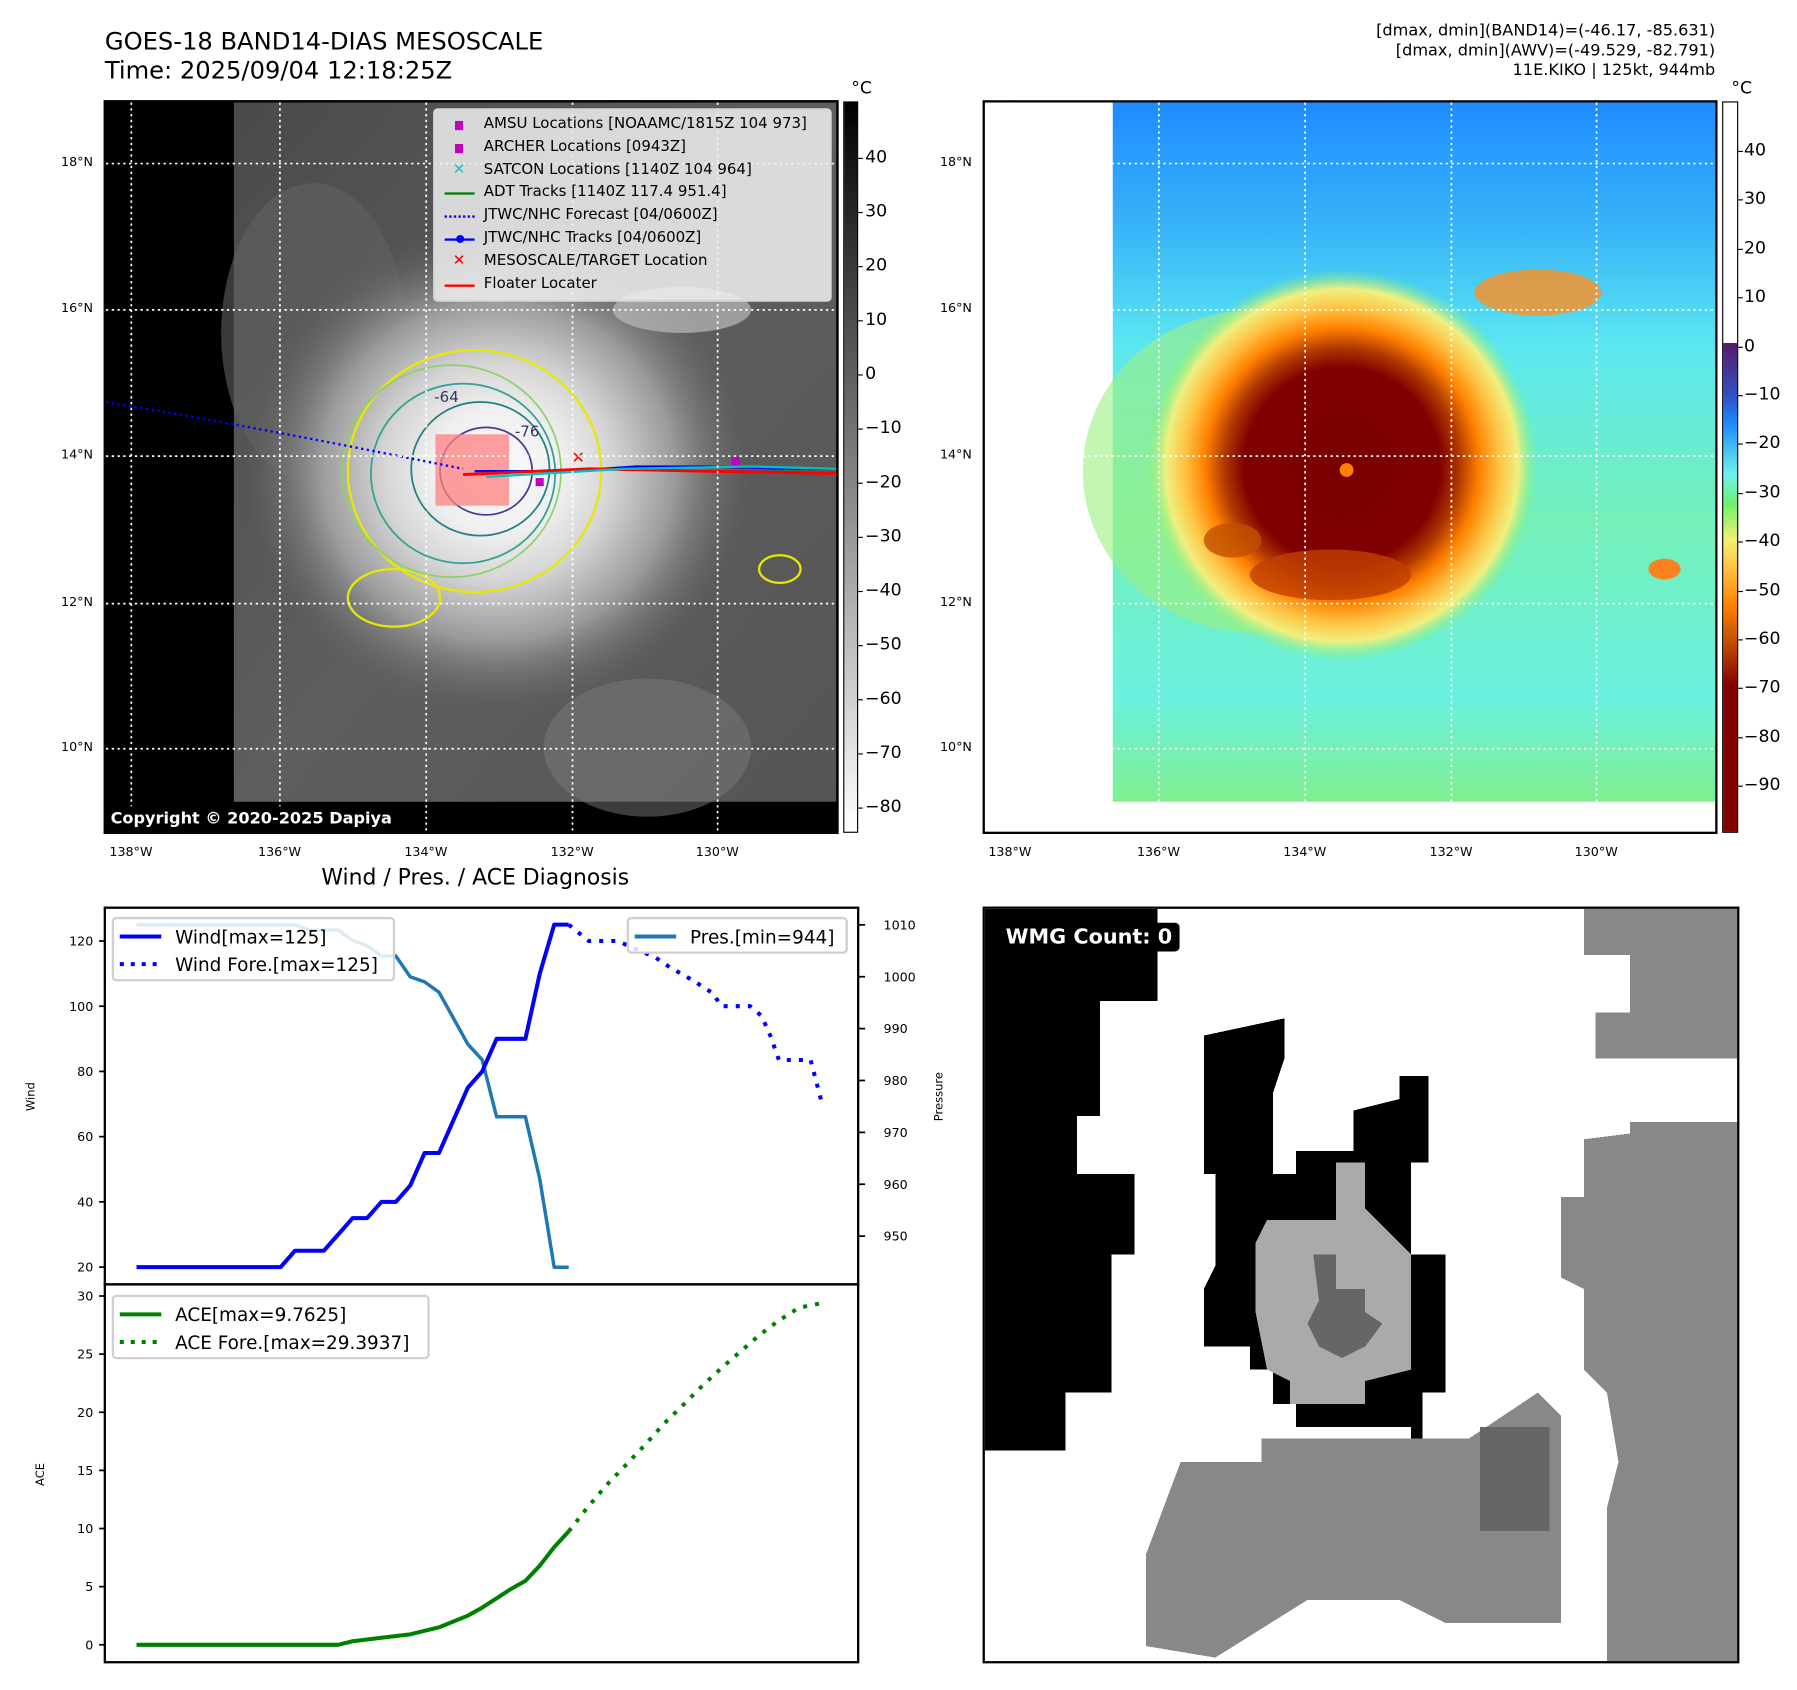 The image size is (1797, 1690). I want to click on figure-time: Time: 2025/09/04 12:18:25Z, so click(278, 70).